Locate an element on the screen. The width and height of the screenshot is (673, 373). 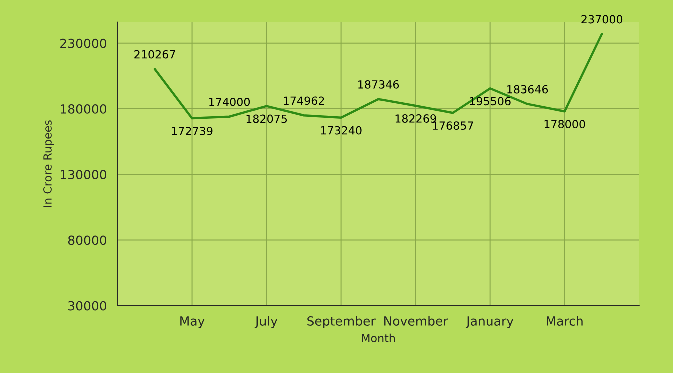
y-tick-label: 30000 is located at coordinates (87, 306).